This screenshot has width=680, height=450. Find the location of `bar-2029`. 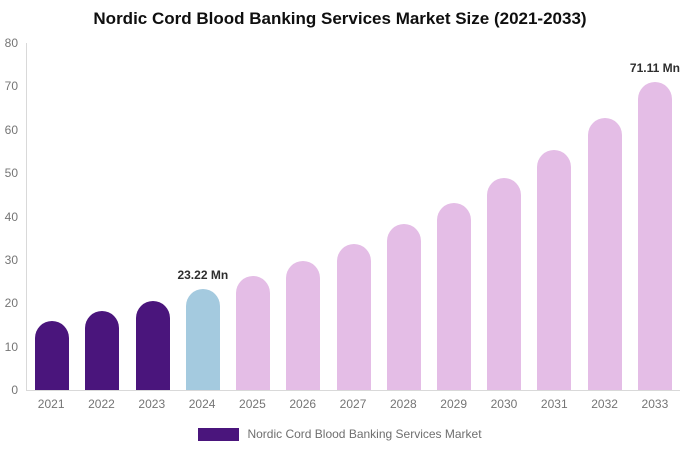

bar-2029 is located at coordinates (453, 296).